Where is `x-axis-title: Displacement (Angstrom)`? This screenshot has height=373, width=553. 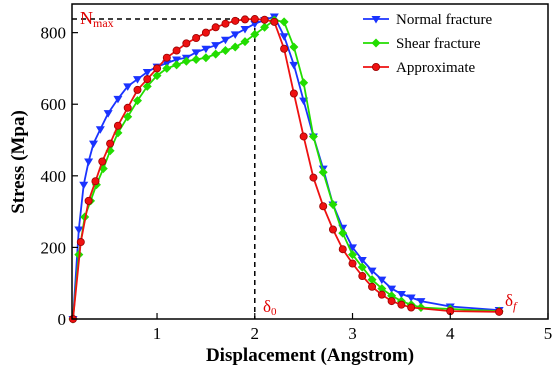 x-axis-title: Displacement (Angstrom) is located at coordinates (310, 355).